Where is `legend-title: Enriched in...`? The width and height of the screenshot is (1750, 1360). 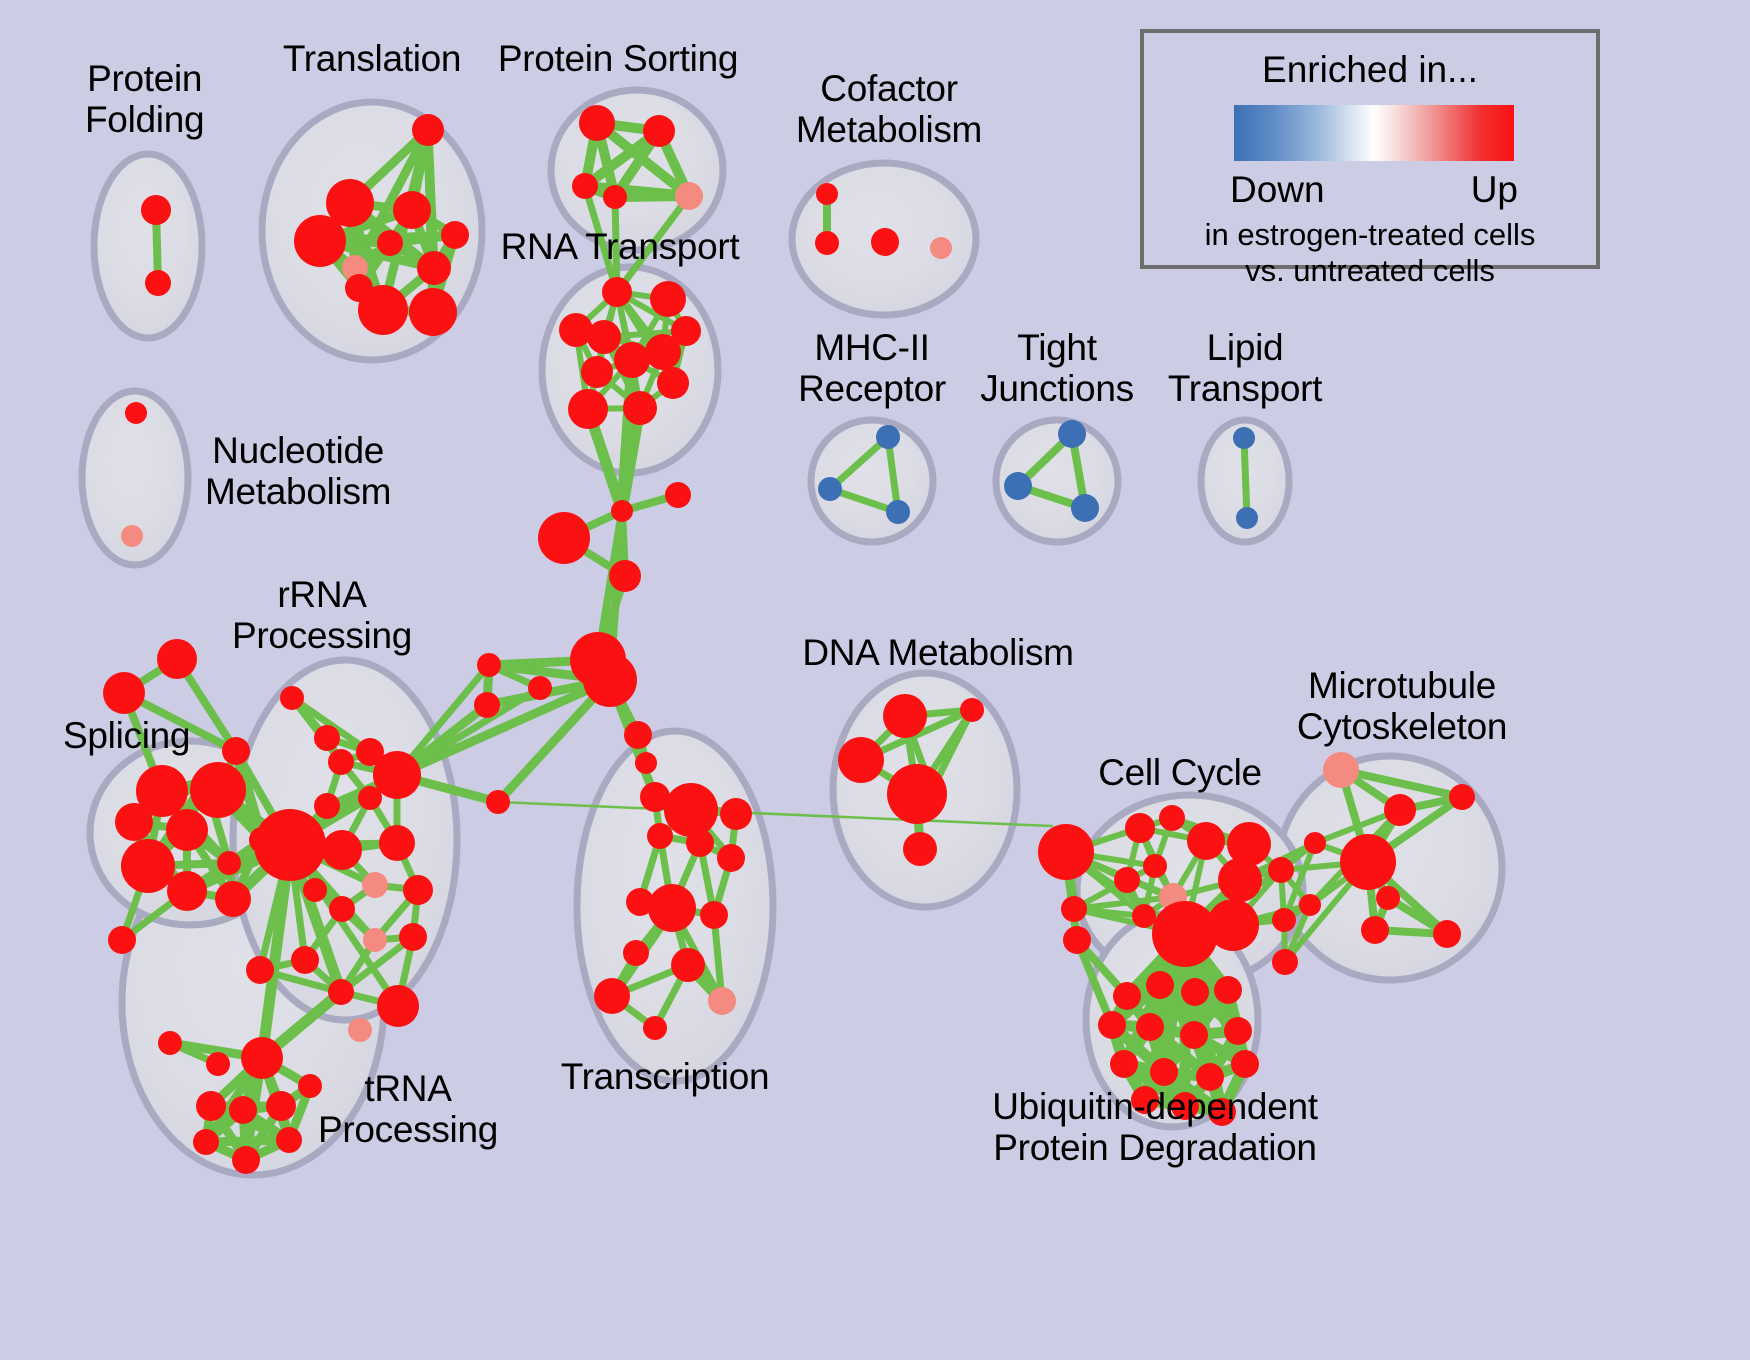
legend-title: Enriched in... is located at coordinates (1370, 69).